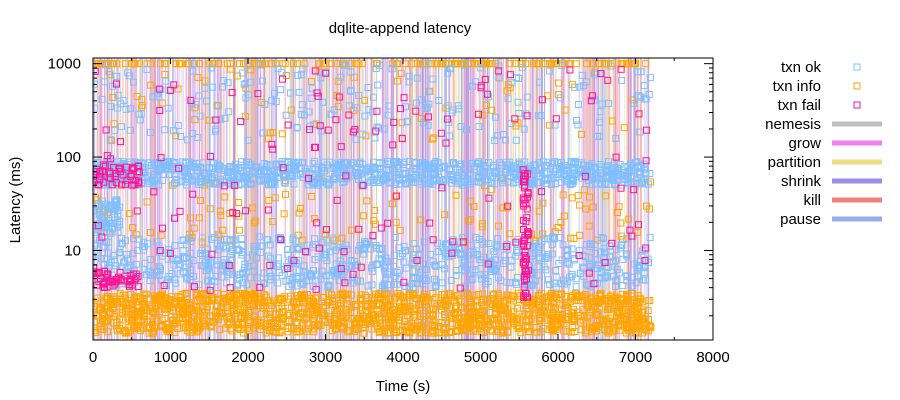  I want to click on x-tick-label: 3000, so click(325, 357).